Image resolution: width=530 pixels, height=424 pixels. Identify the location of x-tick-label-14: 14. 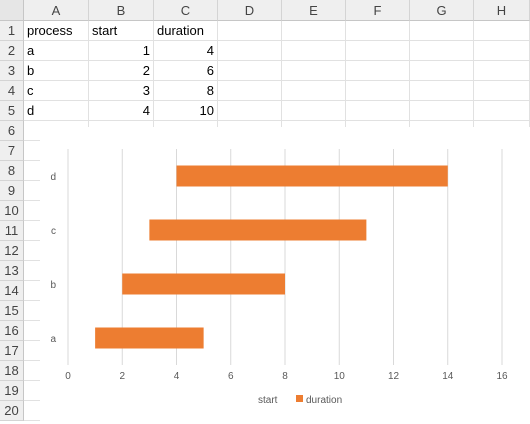
(448, 376).